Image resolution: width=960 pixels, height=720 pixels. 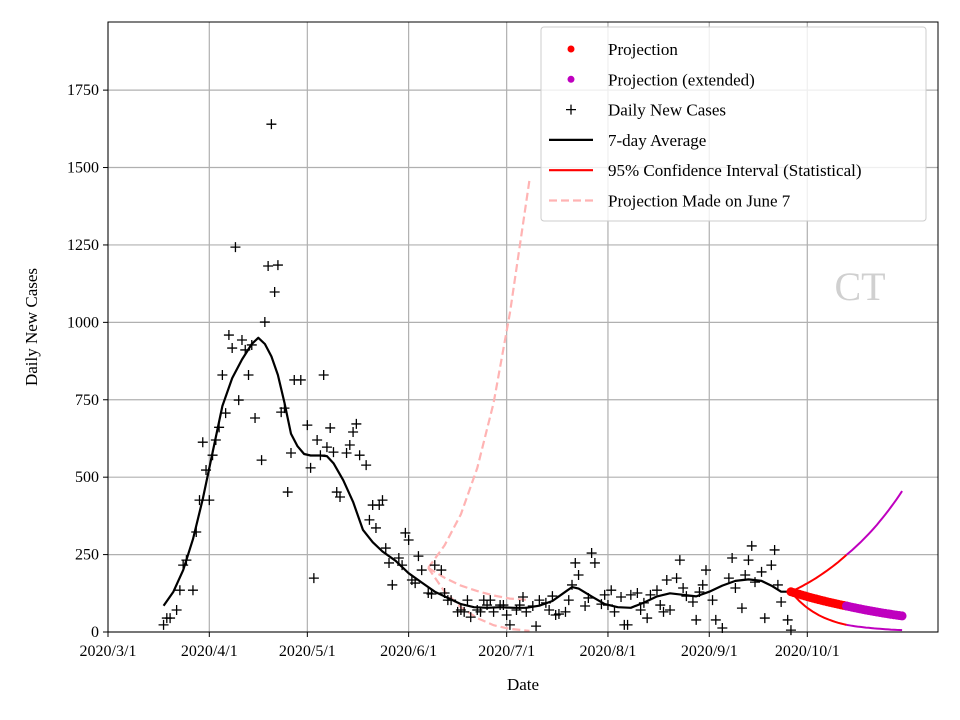 I want to click on ci_upper-line, so click(x=819, y=573).